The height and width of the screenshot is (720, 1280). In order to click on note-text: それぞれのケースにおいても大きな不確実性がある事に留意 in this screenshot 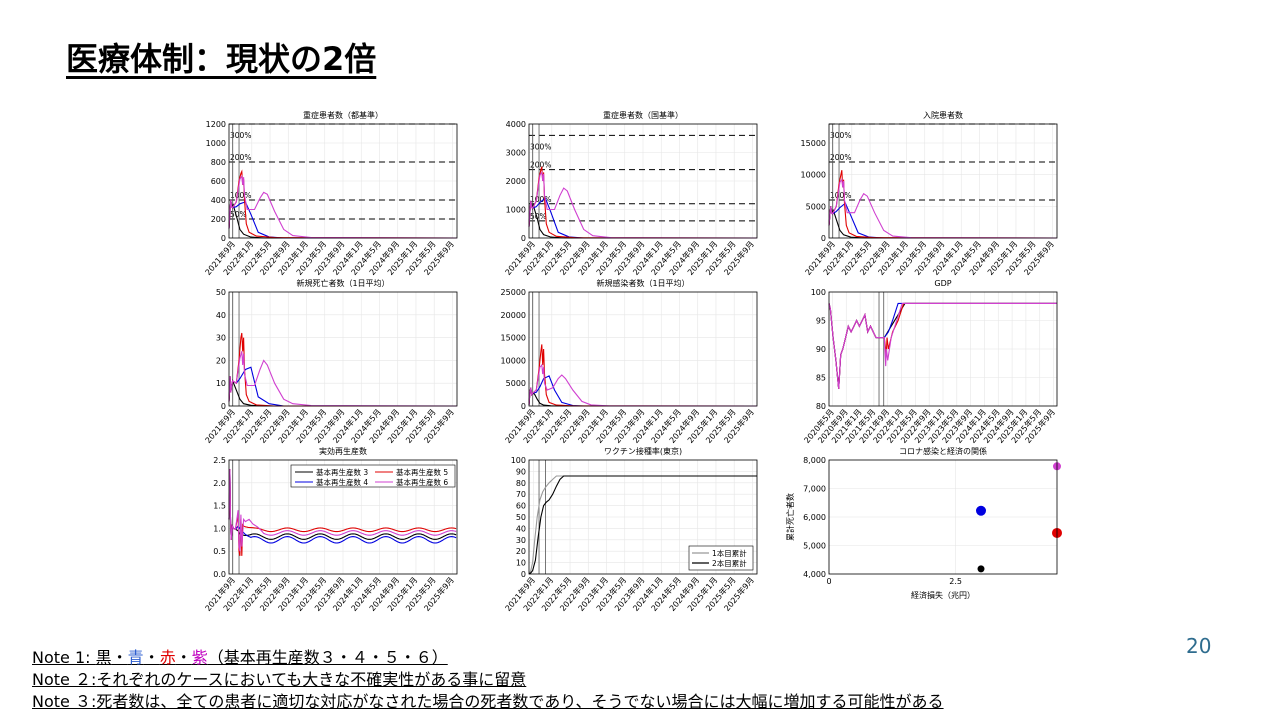, I will do `click(311, 679)`.